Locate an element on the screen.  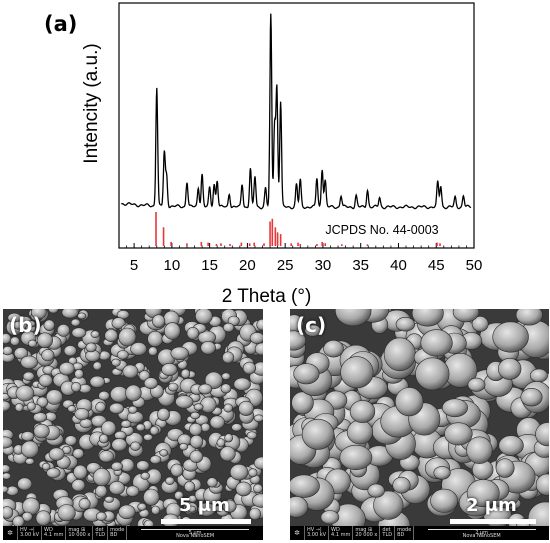
reference-label: JCPDS No. 44-0003 is located at coordinates (381, 230).